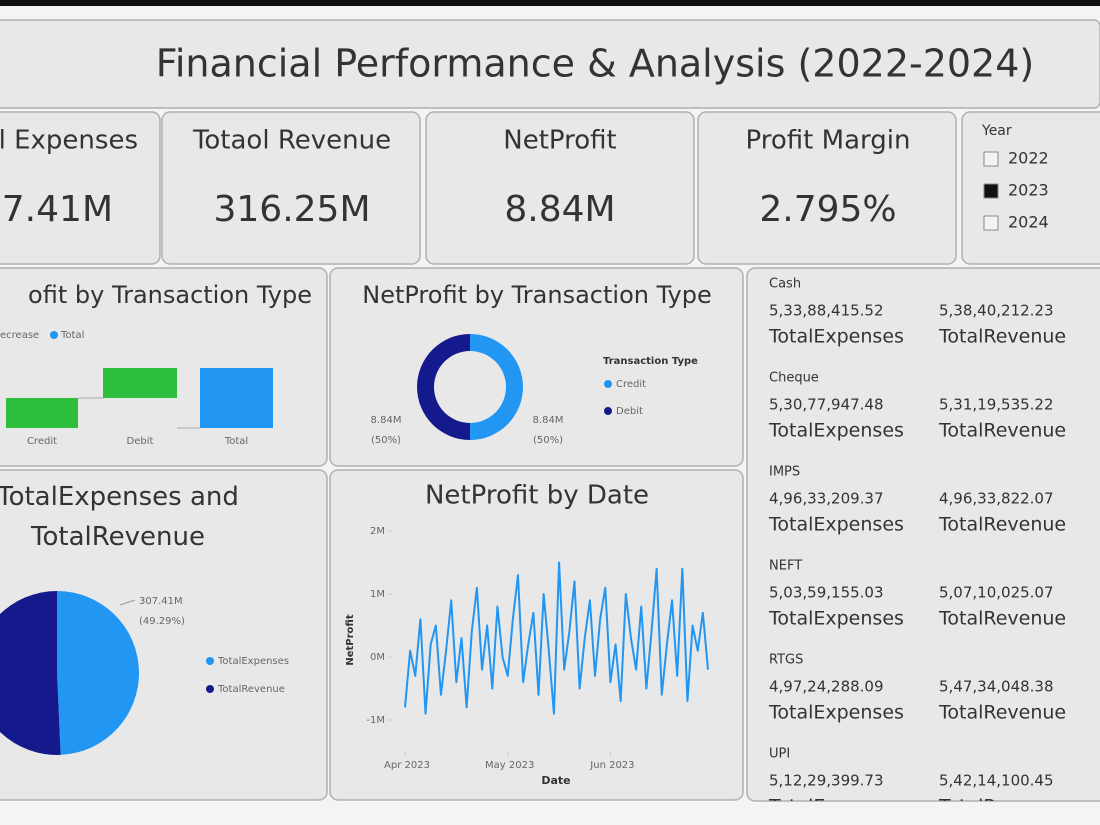 This screenshot has width=1100, height=825. I want to click on row-name: Cheque, so click(794, 378).